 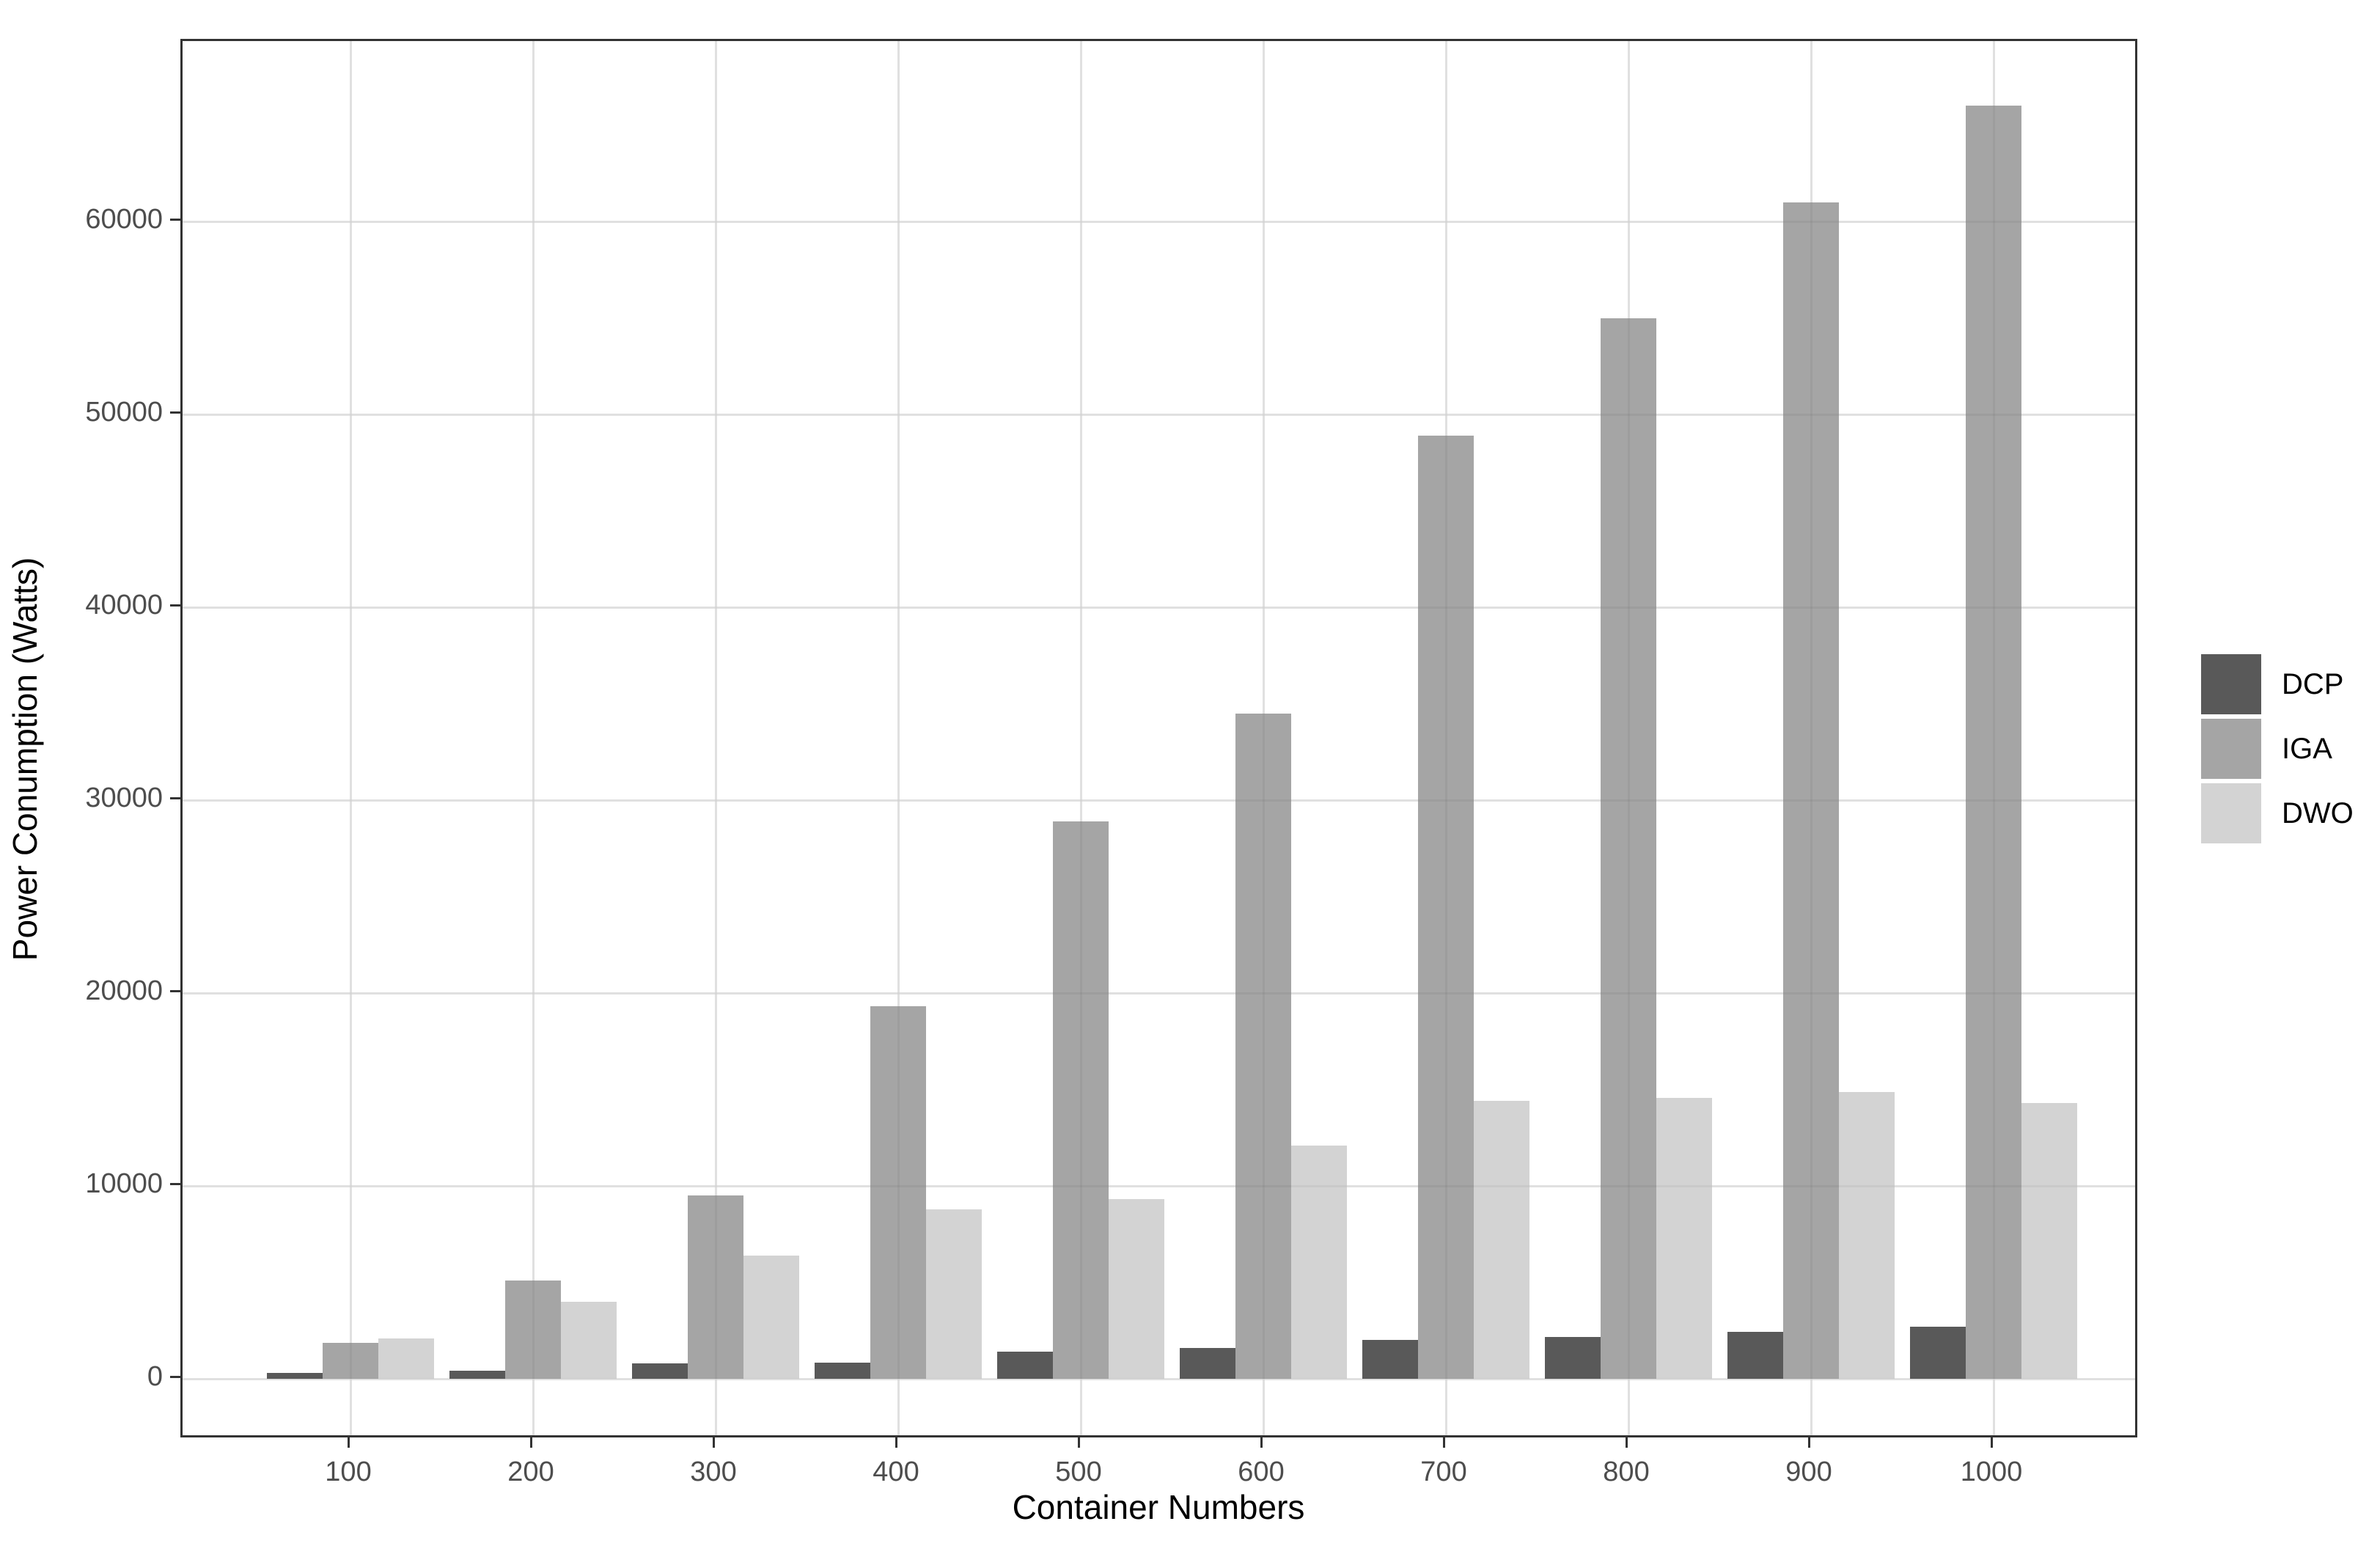 I want to click on y-tick-label-40000: 40000, so click(x=124, y=605).